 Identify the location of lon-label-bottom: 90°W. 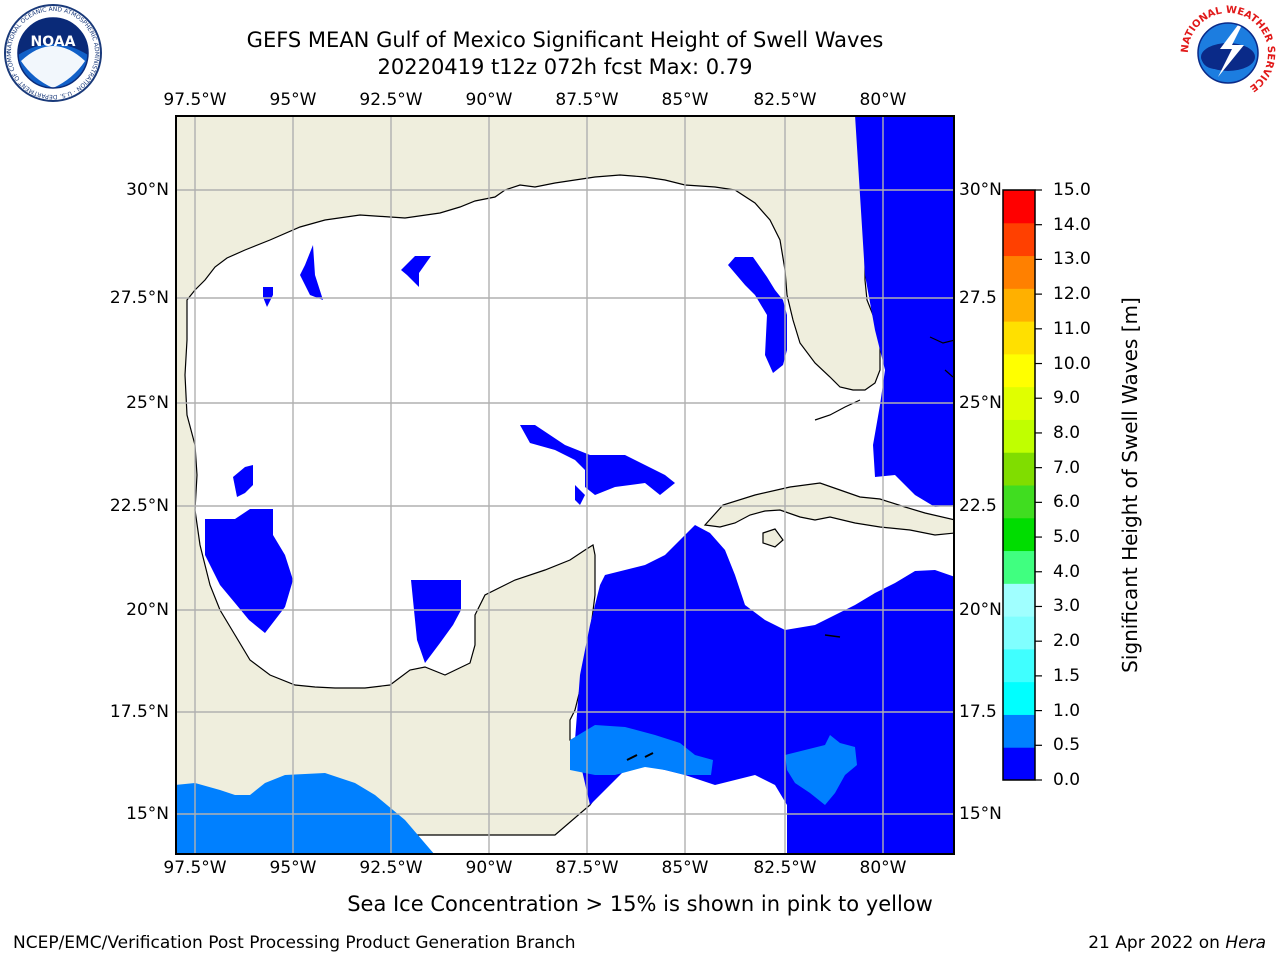
(489, 868).